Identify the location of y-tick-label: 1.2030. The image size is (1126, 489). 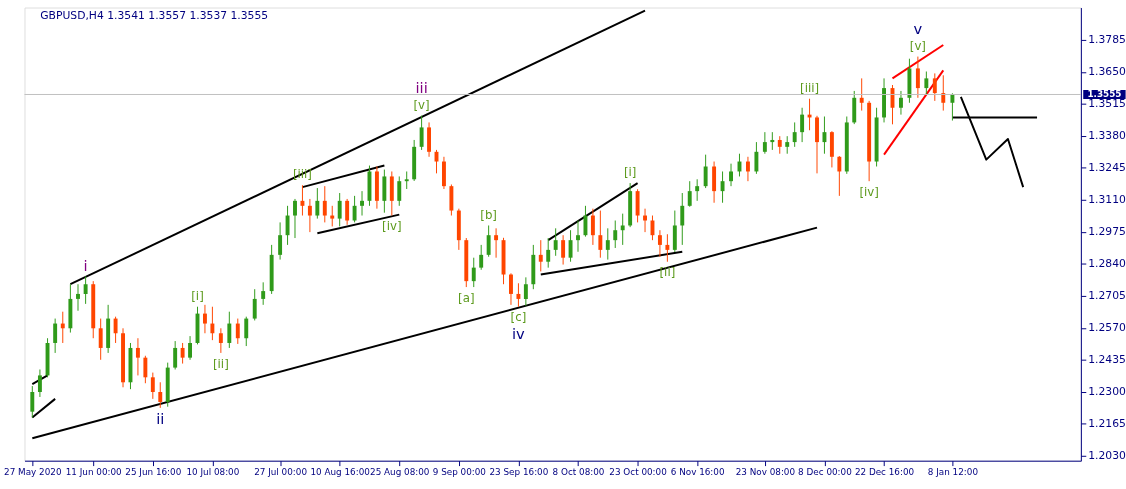
(1107, 456).